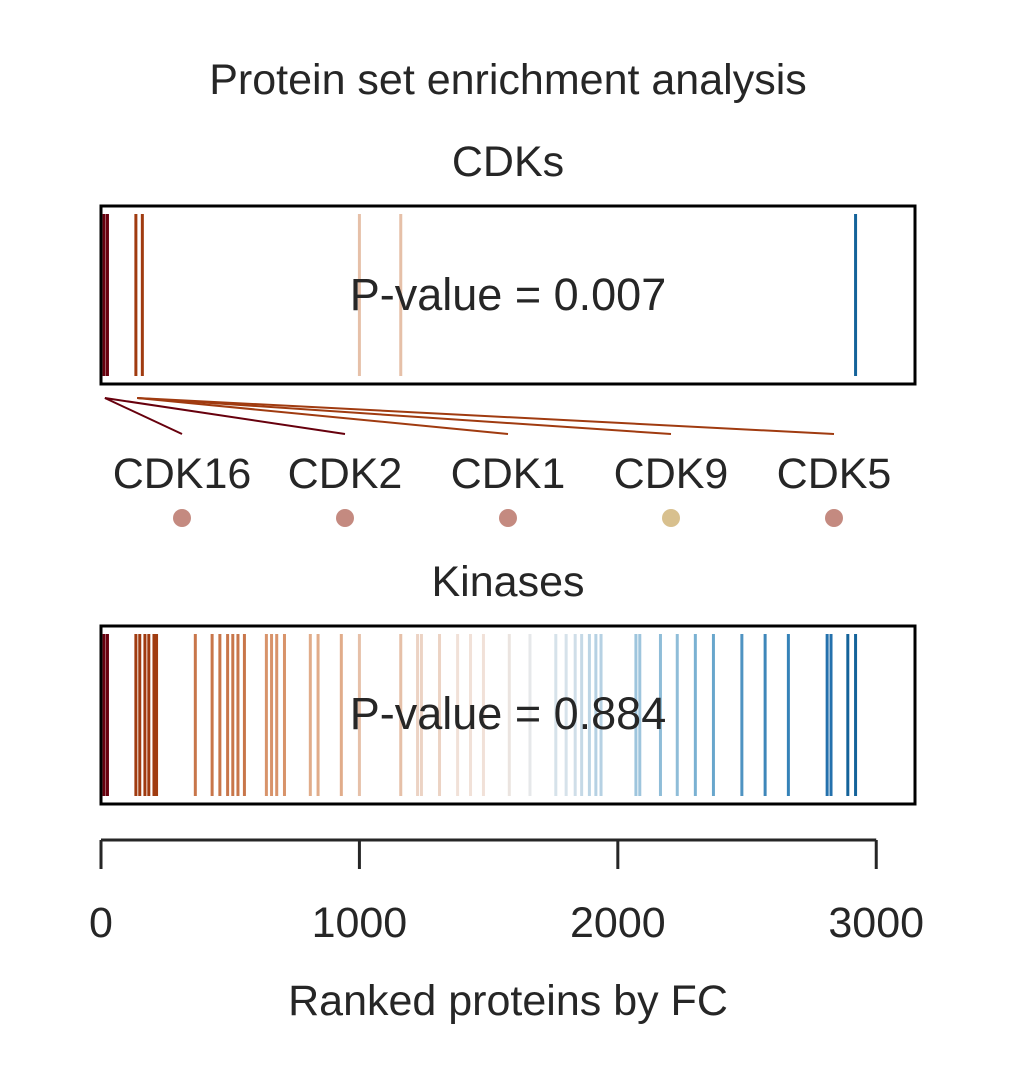  Describe the element at coordinates (508, 582) in the screenshot. I see `panel-title-kinases: Kinases` at that location.